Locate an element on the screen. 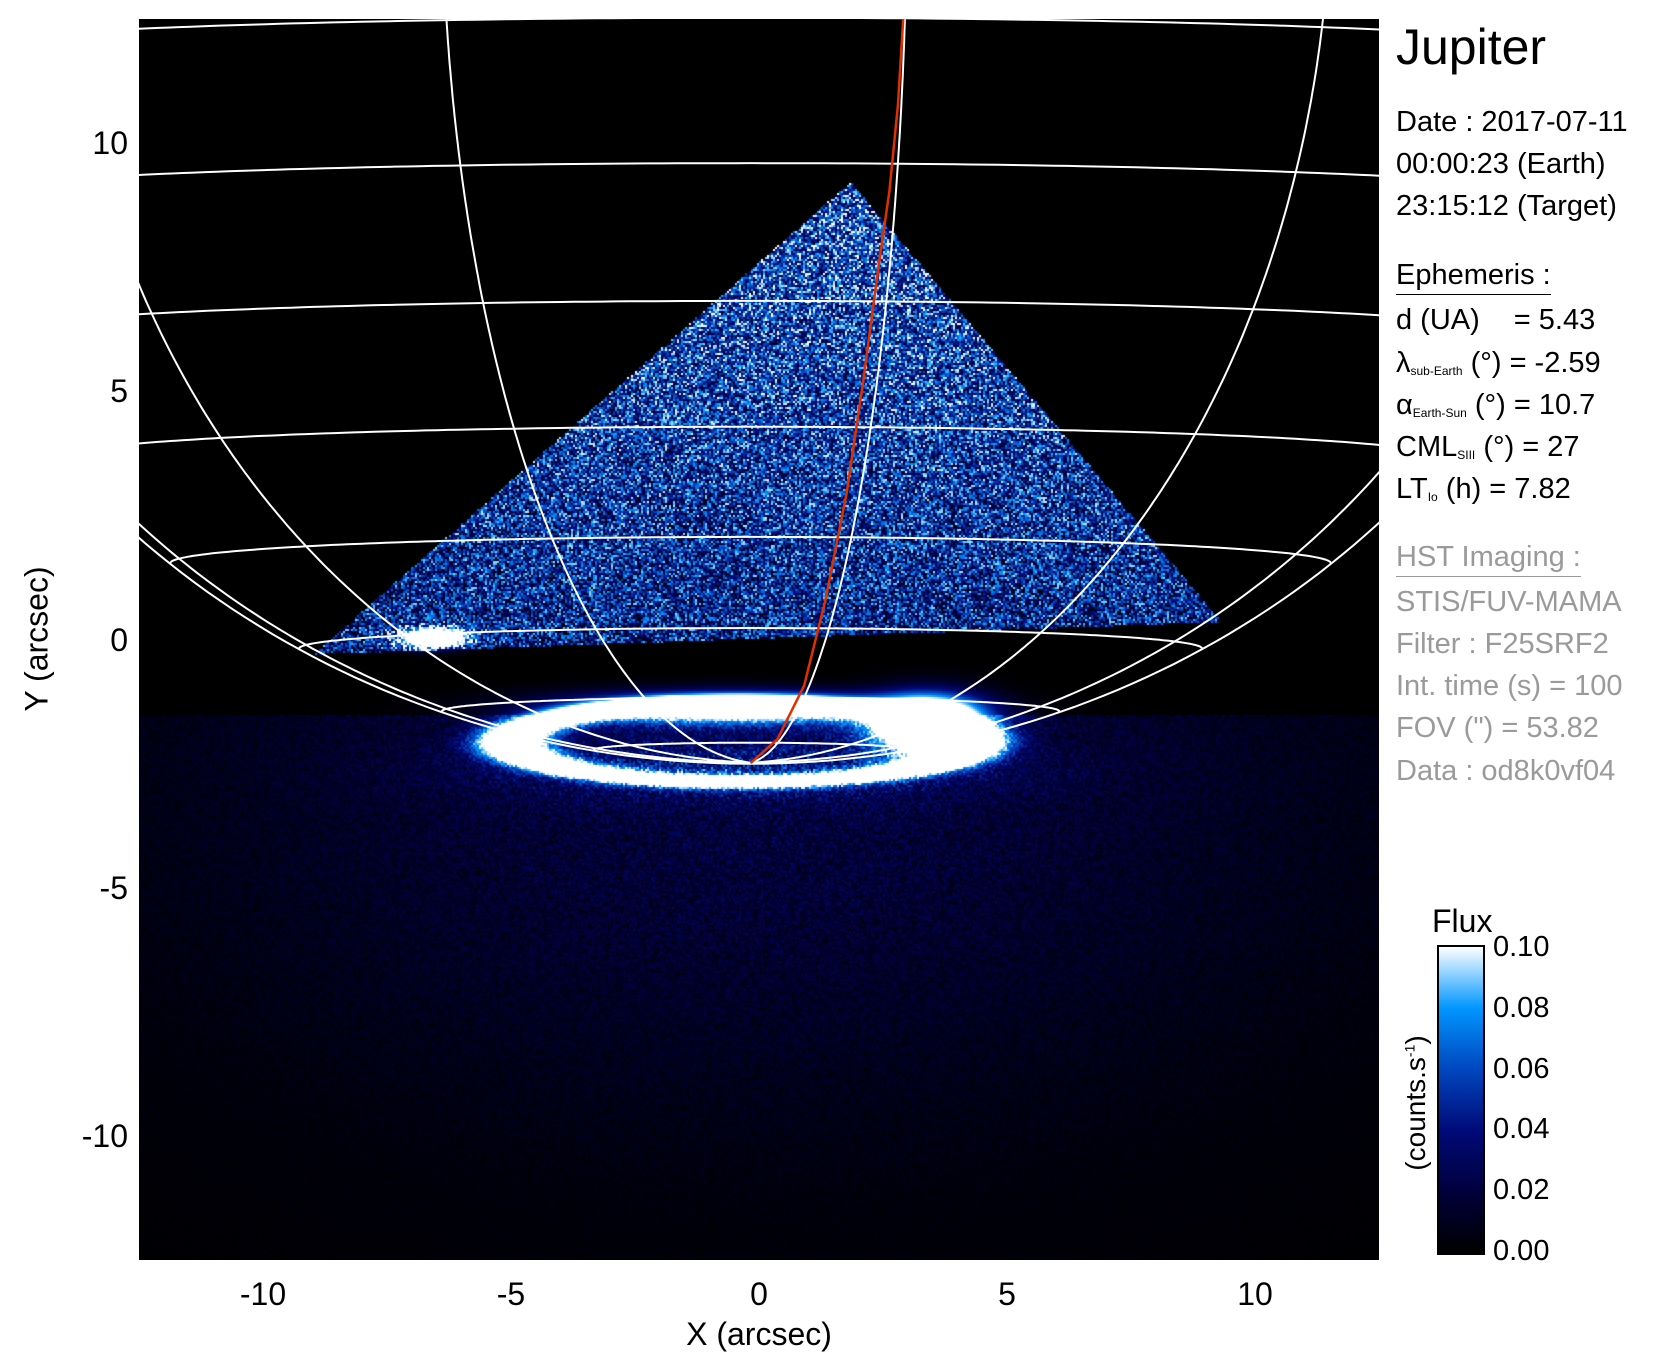 The image size is (1671, 1367). time-earth-text: 00:00:23 (Earth) is located at coordinates (1501, 164).